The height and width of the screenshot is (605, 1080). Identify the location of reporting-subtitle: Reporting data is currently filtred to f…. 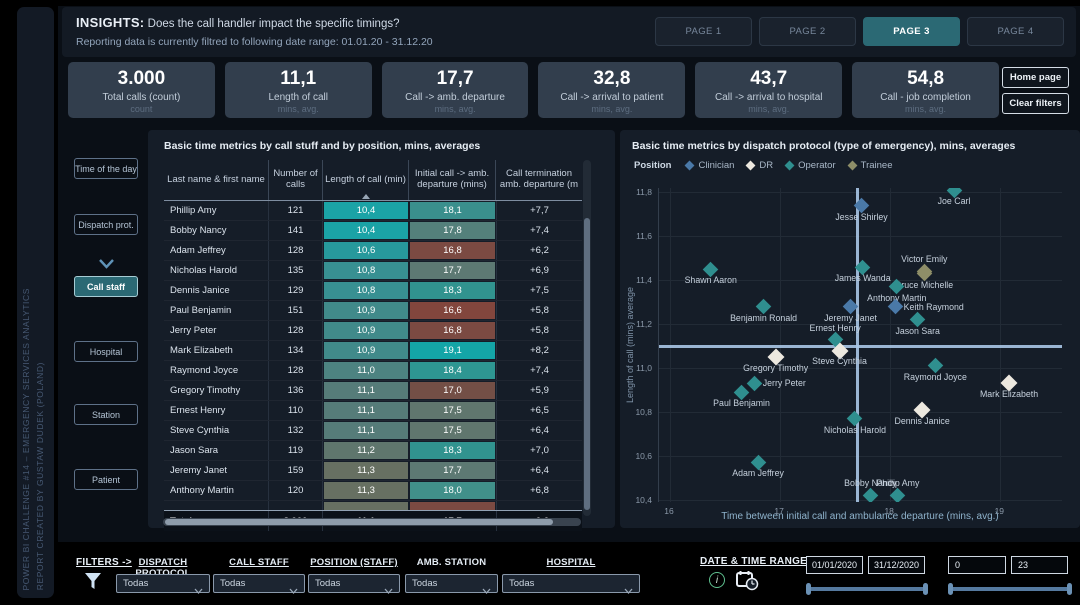
(254, 42).